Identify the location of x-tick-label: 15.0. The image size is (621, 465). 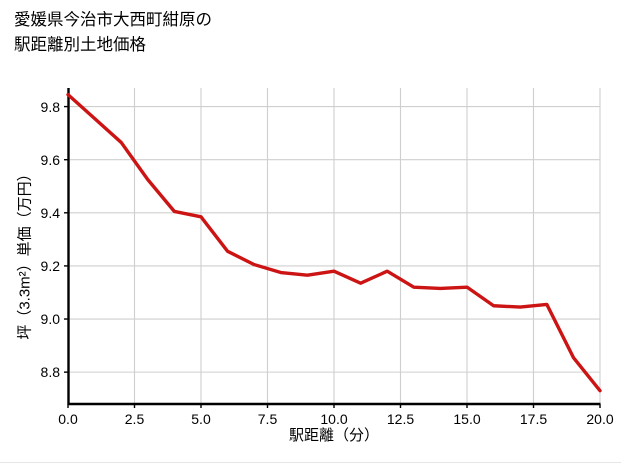
(467, 419).